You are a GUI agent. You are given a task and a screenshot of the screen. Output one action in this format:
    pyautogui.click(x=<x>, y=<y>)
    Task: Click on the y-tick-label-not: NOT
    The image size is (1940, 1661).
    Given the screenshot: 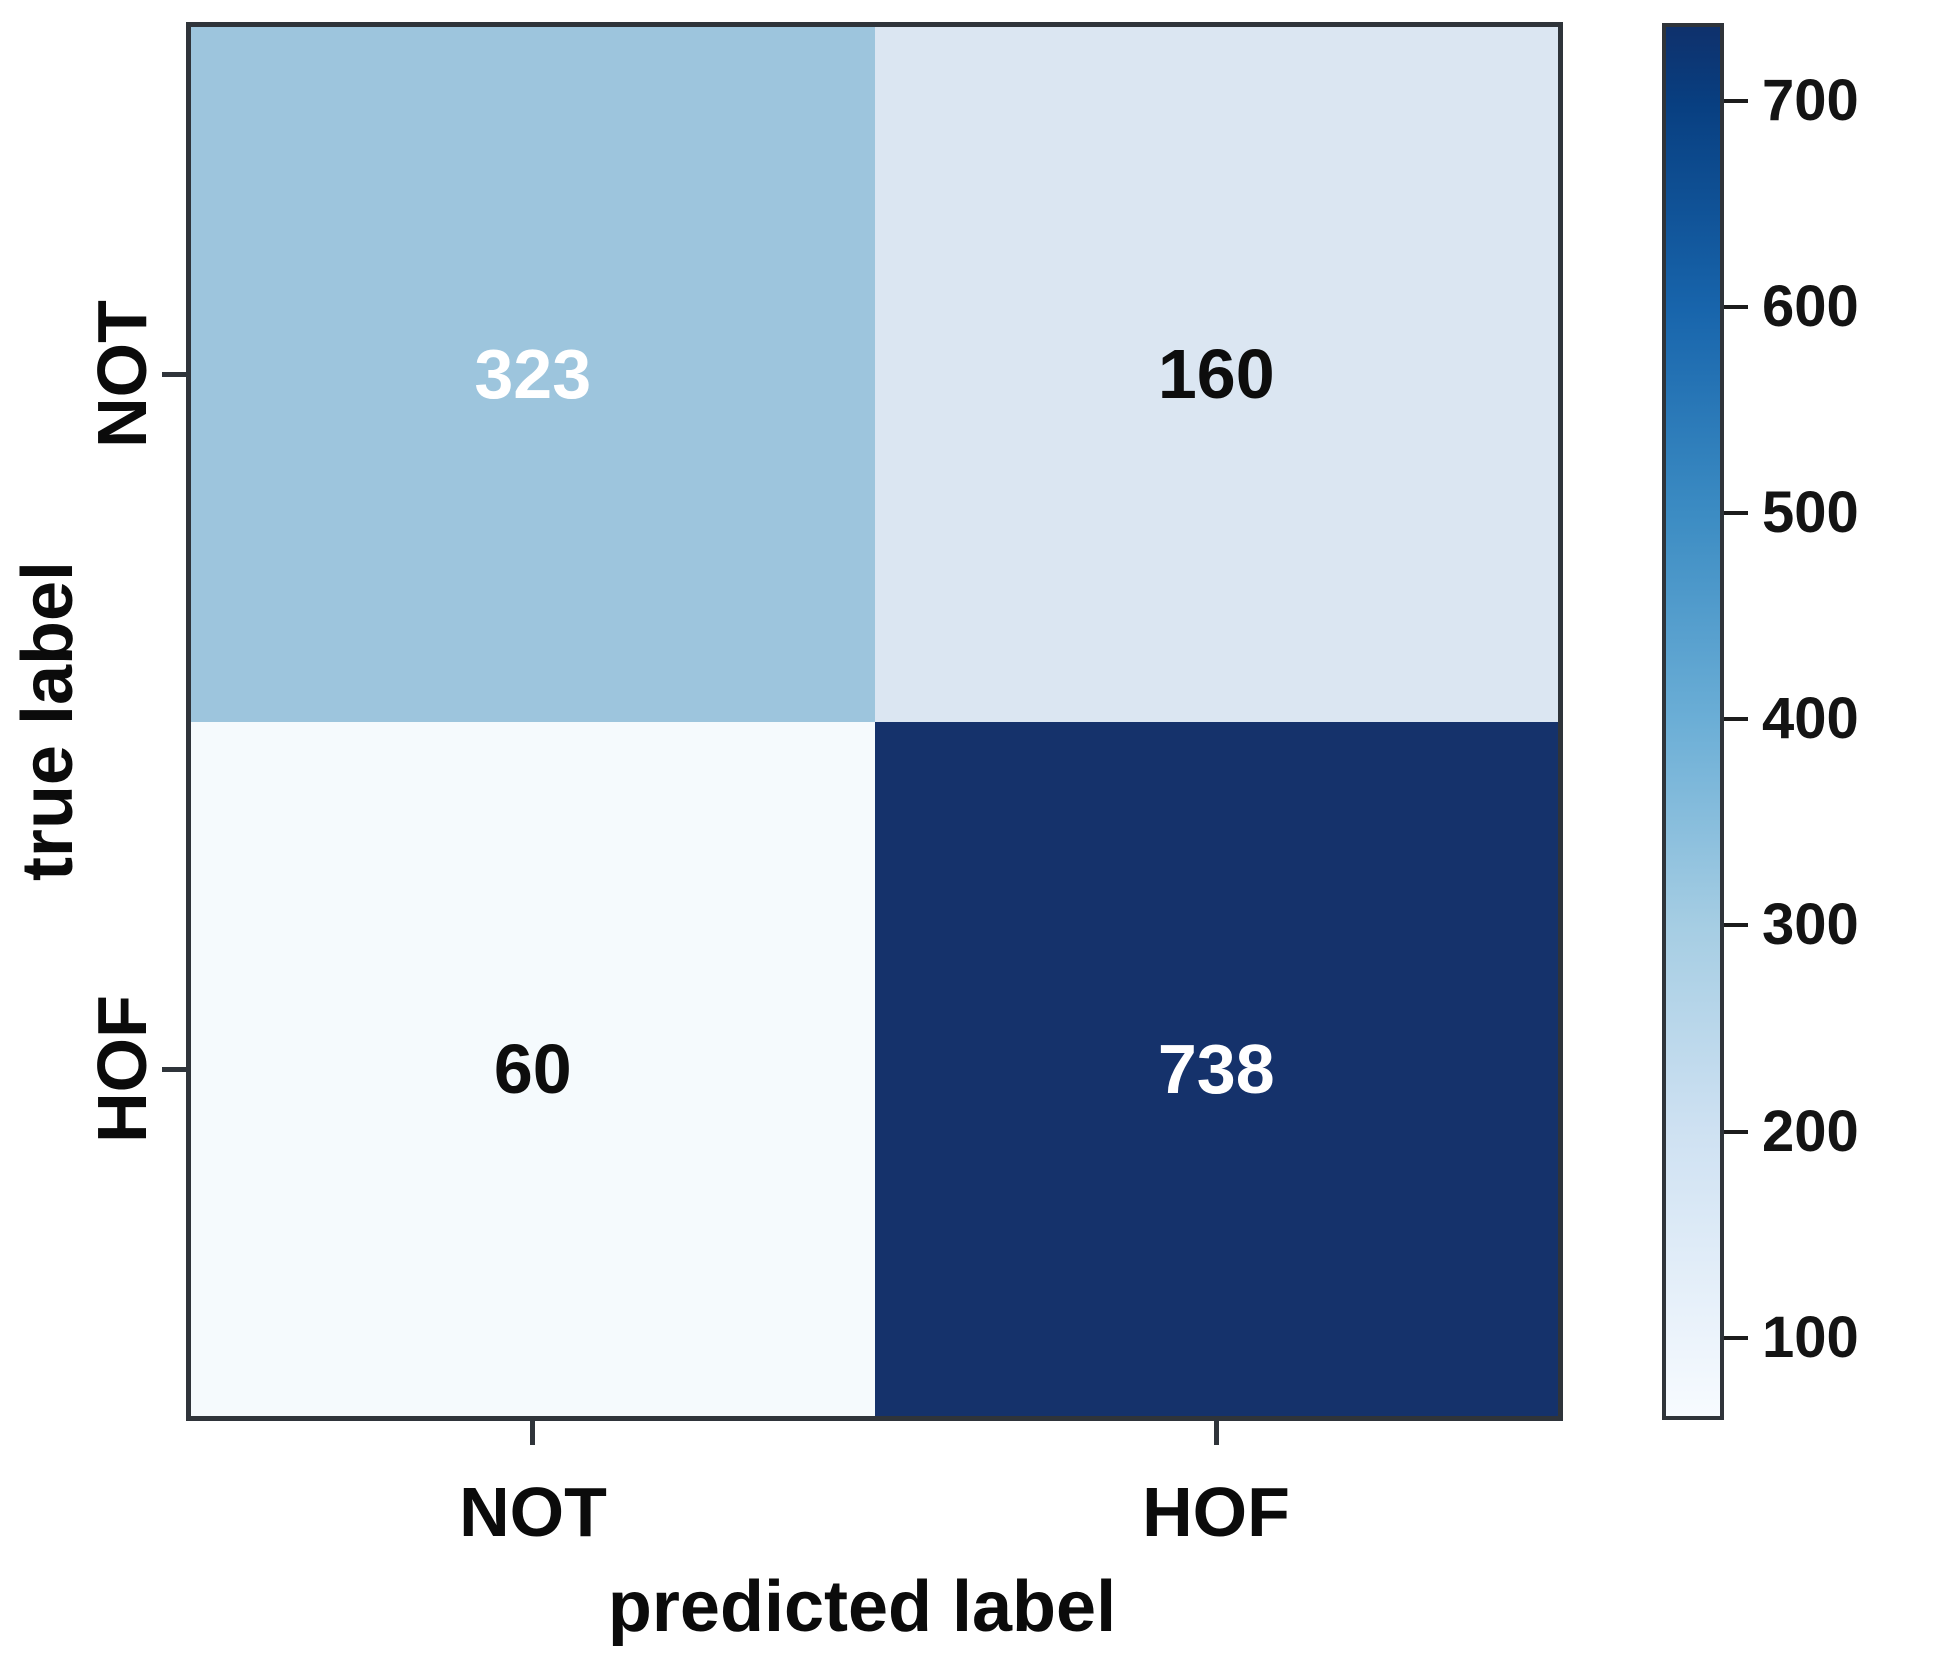 What is the action you would take?
    pyautogui.click(x=122, y=374)
    